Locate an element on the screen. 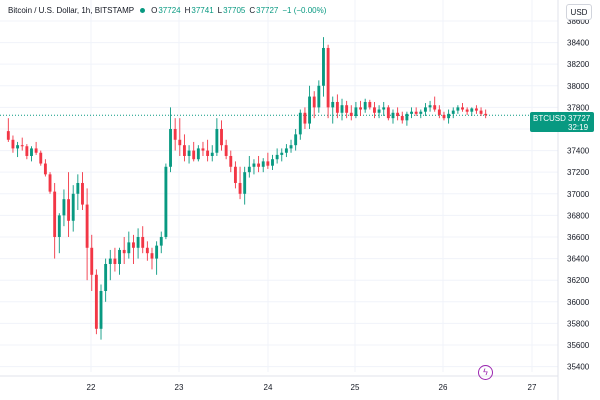 The image size is (600, 400). tradingview-logo-icon: ϟ is located at coordinates (485, 372).